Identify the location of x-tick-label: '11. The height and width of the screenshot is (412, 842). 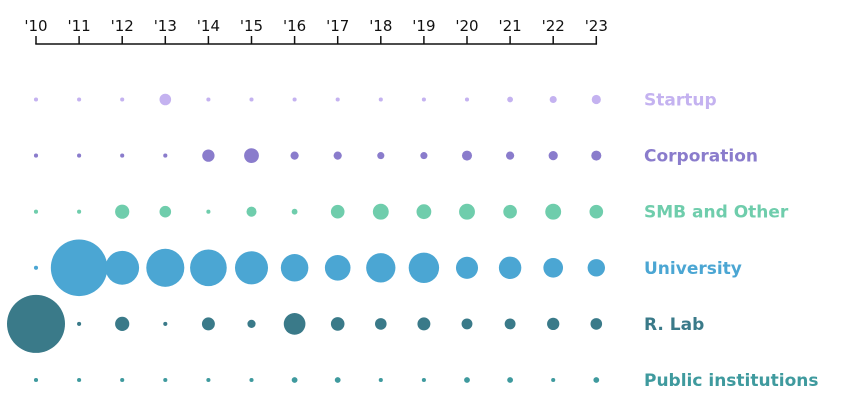
(78, 26).